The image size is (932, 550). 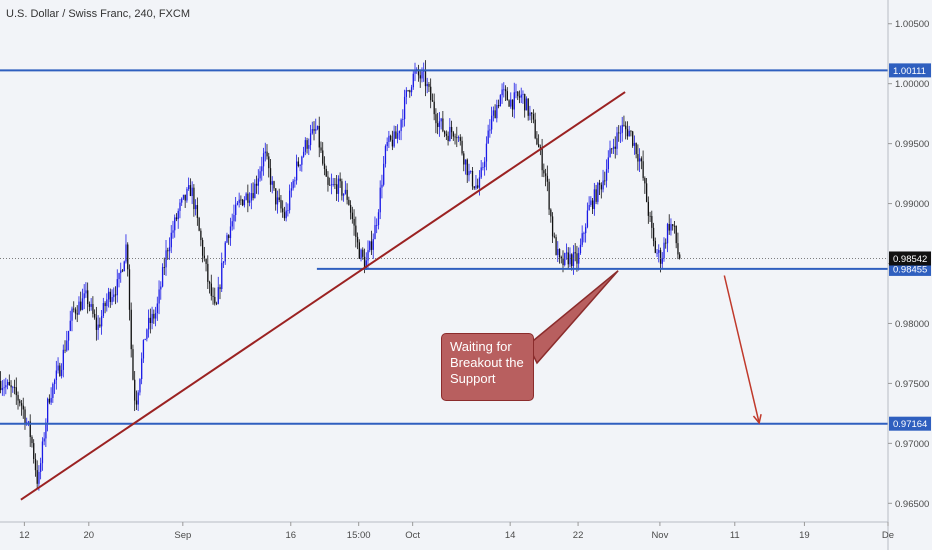 What do you see at coordinates (909, 71) in the screenshot?
I see `level-price-tag: 1.00111` at bounding box center [909, 71].